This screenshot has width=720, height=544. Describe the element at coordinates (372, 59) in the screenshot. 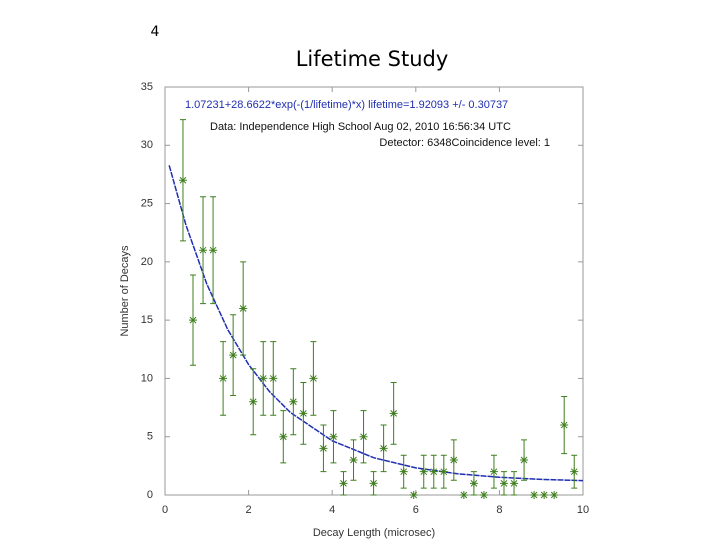

I see `chart-title: Lifetime Study` at that location.